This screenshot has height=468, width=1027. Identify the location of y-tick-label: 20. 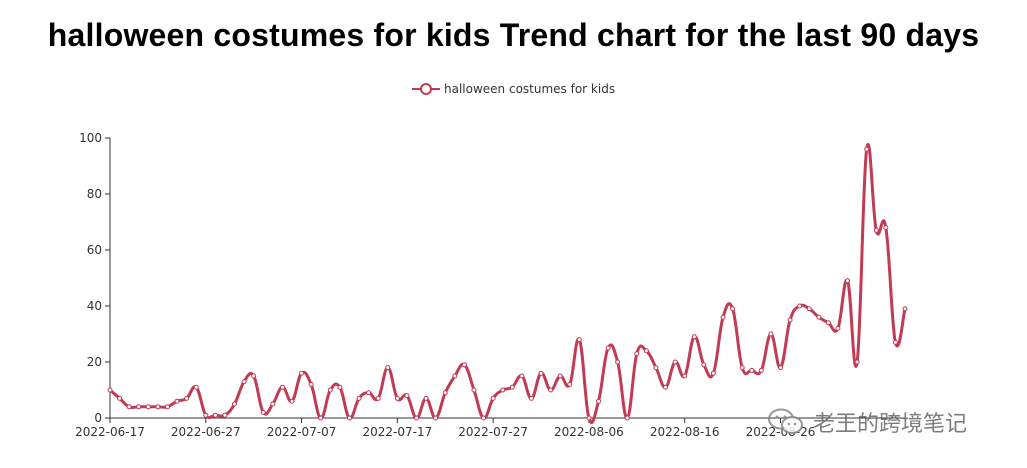
(94, 362).